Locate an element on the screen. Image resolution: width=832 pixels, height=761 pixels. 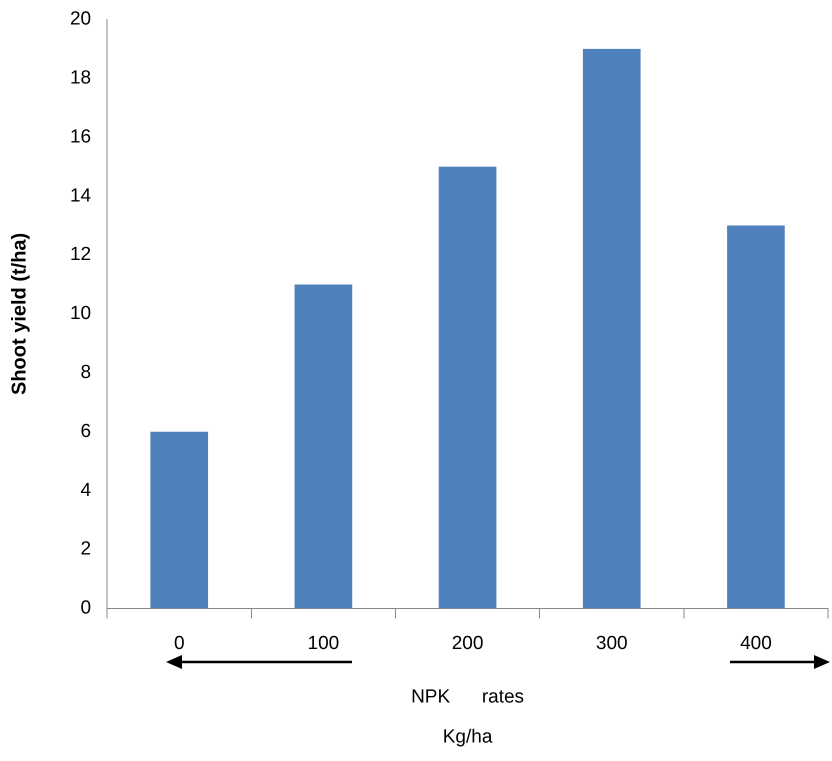
y-tick-label: 18 is located at coordinates (81, 78).